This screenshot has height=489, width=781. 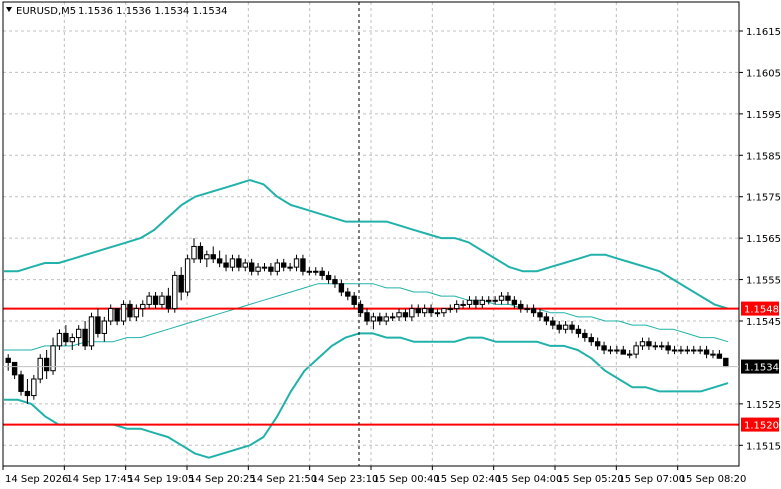 I want to click on horizontal-line-label: 1.1548, so click(x=761, y=310).